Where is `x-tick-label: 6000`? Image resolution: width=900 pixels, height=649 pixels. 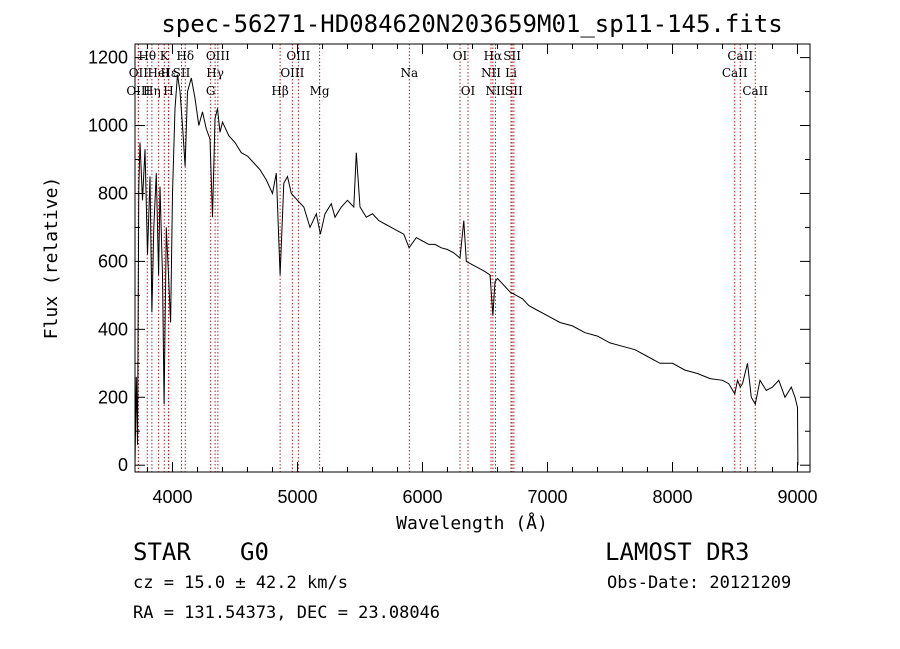 x-tick-label: 6000 is located at coordinates (422, 497).